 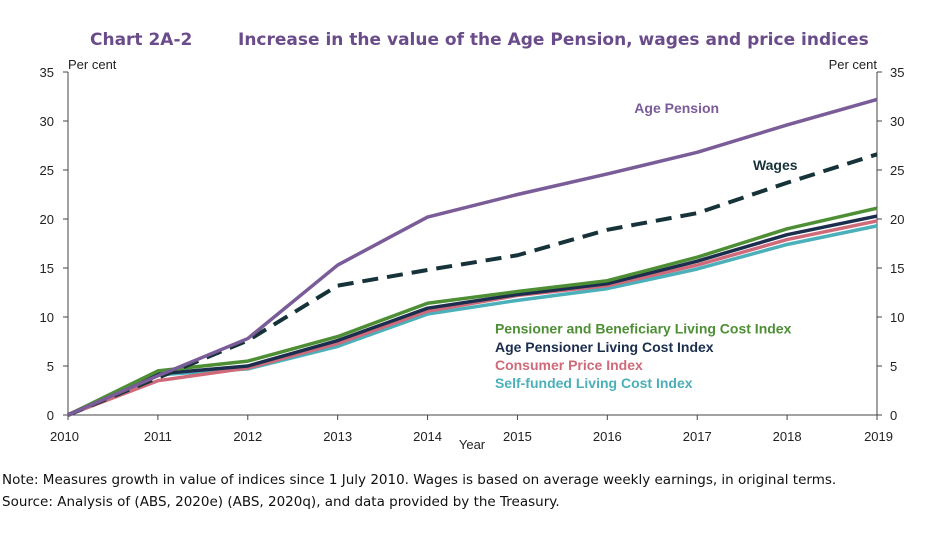 What do you see at coordinates (893, 415) in the screenshot?
I see `y-tick-label-right: 0` at bounding box center [893, 415].